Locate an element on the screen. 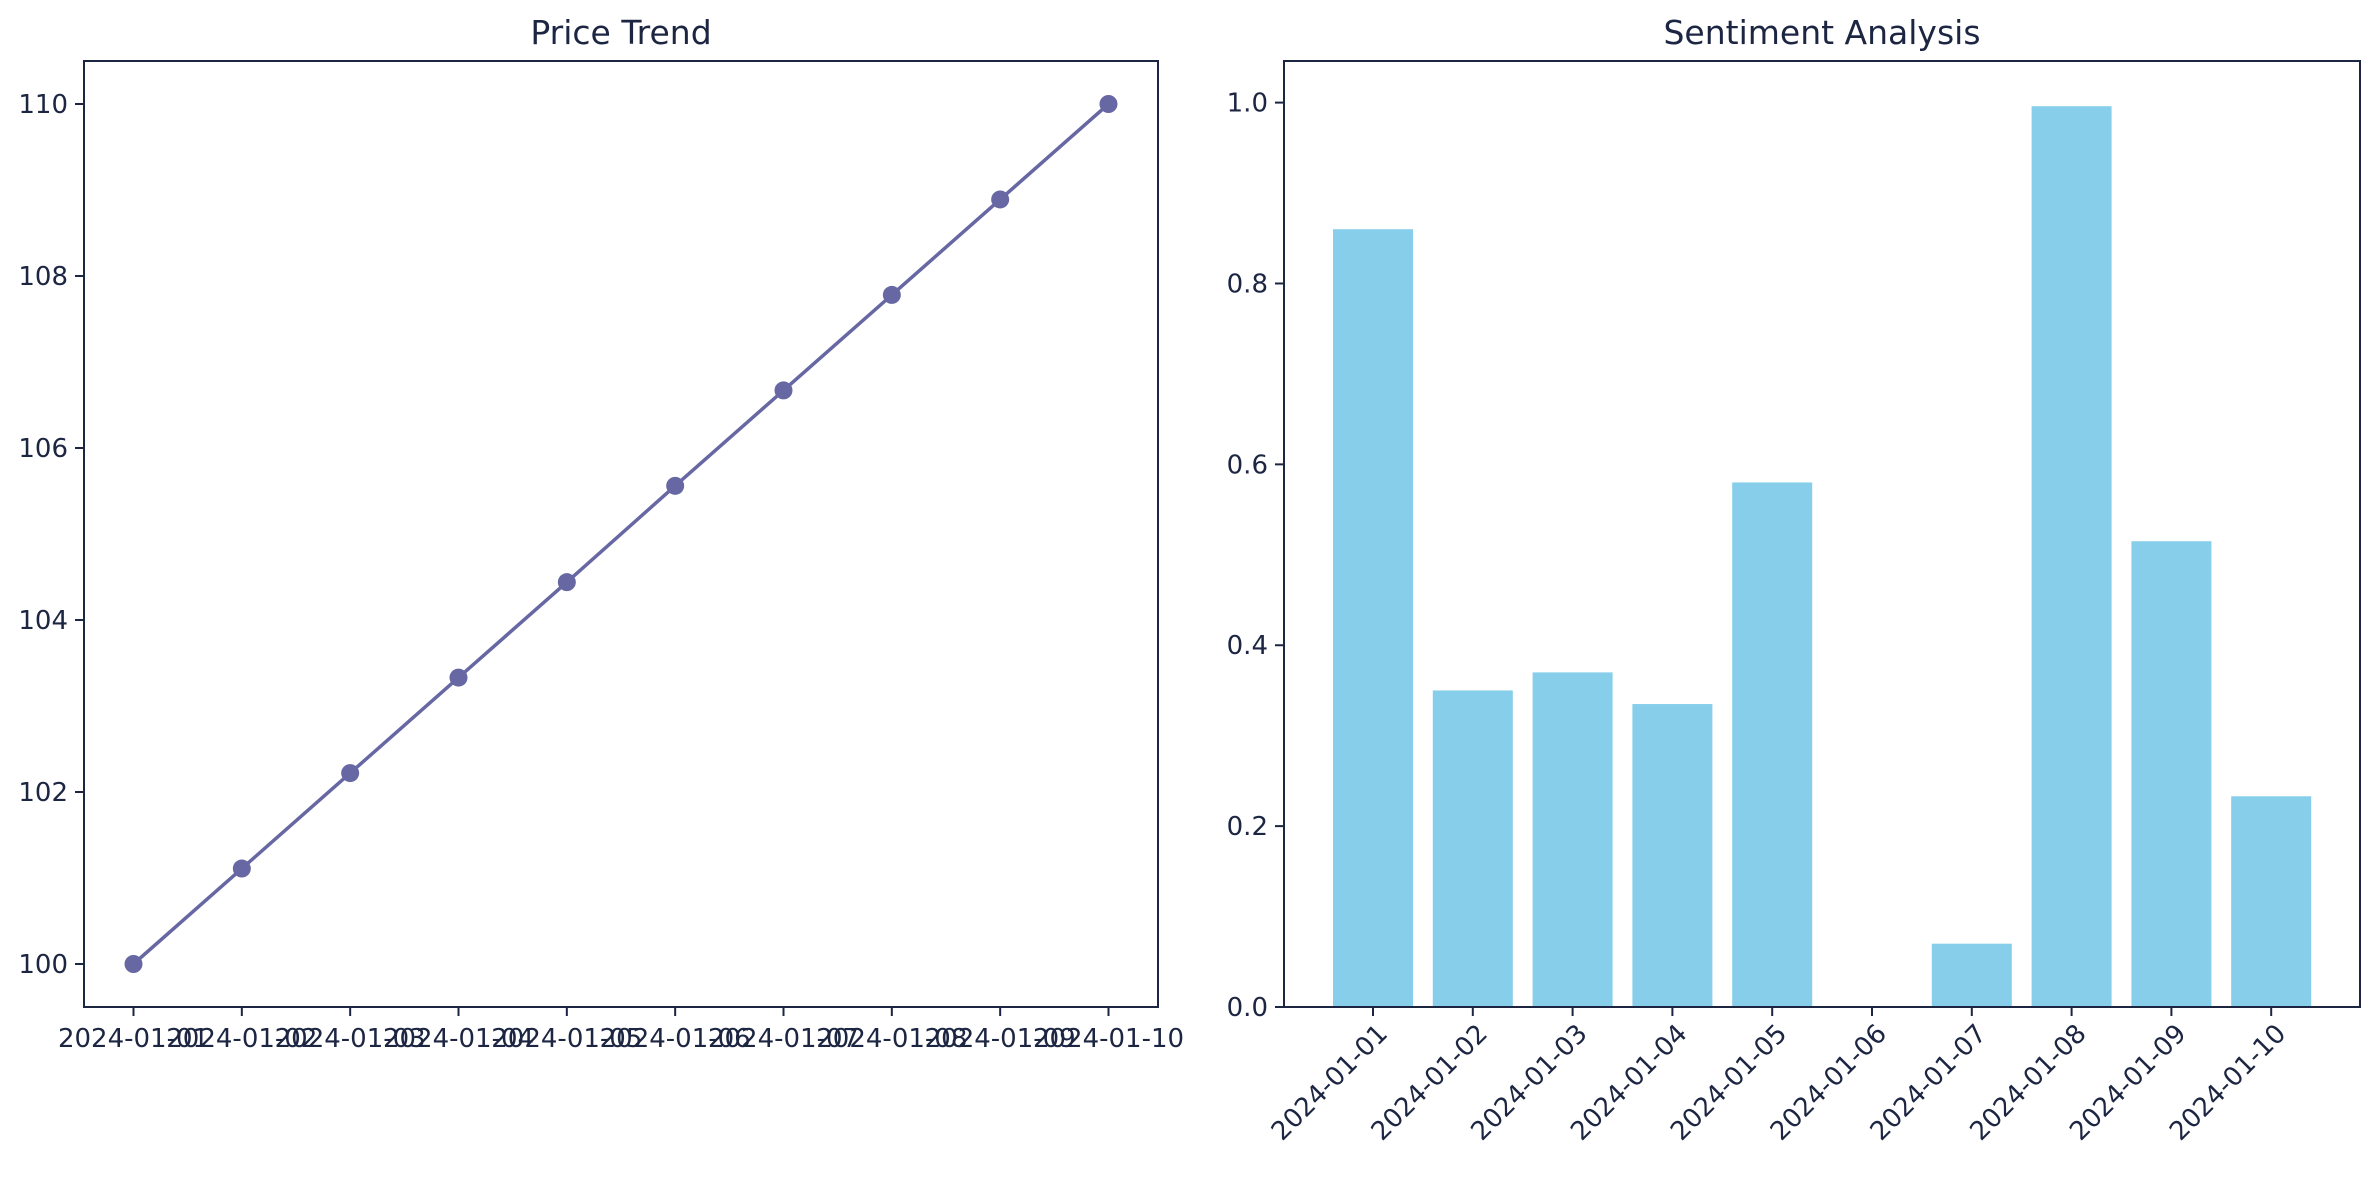 Image resolution: width=2380 pixels, height=1180 pixels. price-x-tick-label: 2024-01-05 is located at coordinates (566, 1039).